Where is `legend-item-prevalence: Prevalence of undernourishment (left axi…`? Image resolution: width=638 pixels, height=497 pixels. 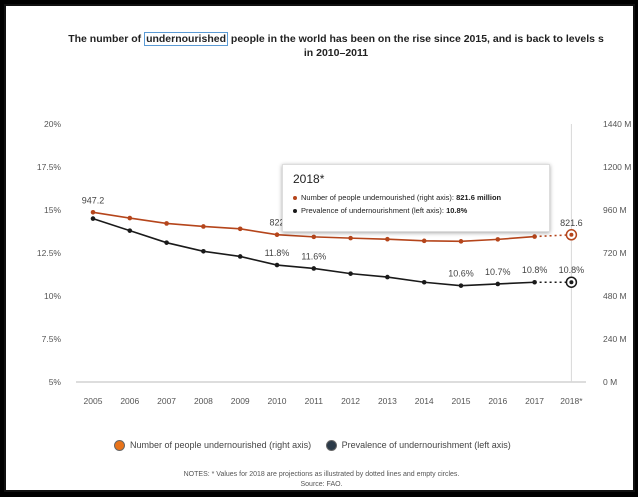 legend-item-prevalence: Prevalence of undernourishment (left axi… is located at coordinates (418, 446).